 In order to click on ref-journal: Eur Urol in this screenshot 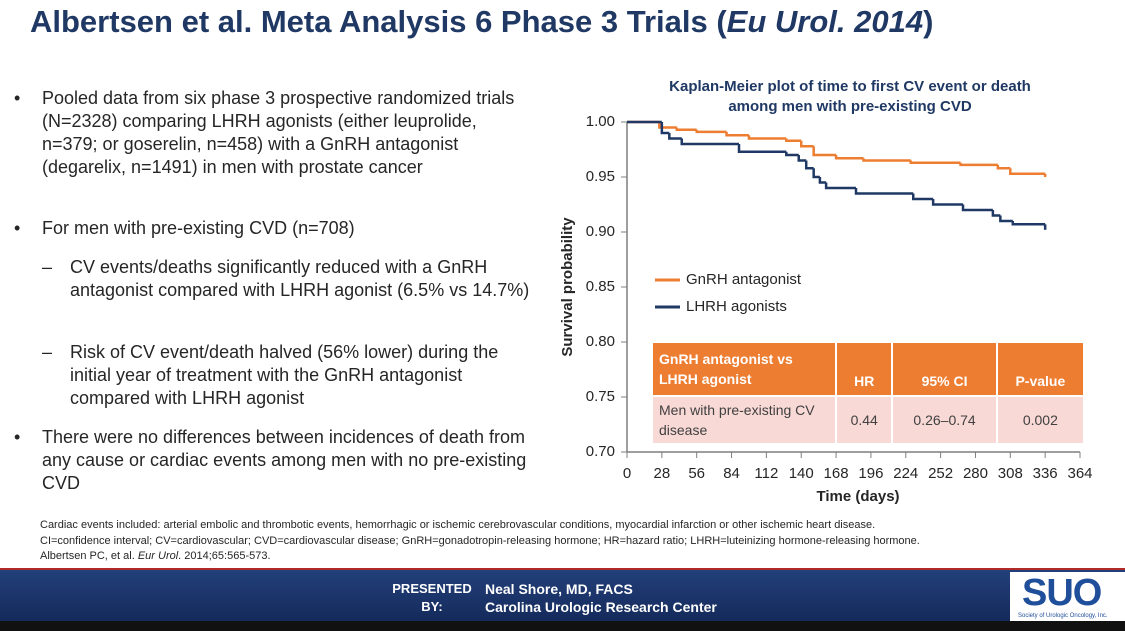, I will do `click(158, 556)`.